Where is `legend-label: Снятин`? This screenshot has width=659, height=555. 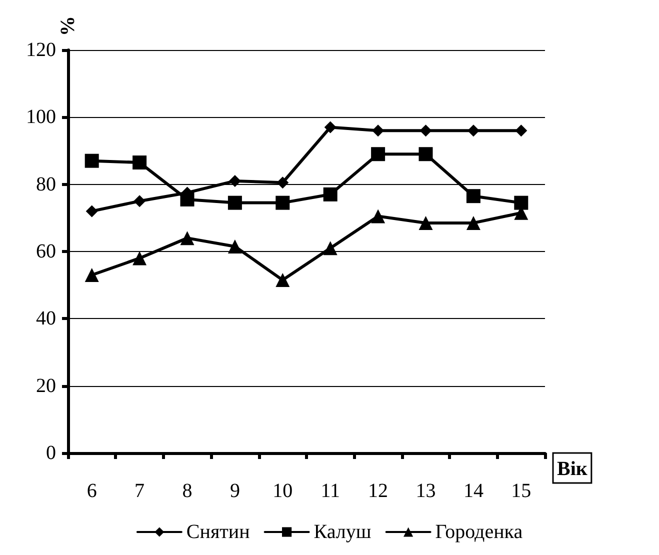
legend-label: Снятин is located at coordinates (218, 532).